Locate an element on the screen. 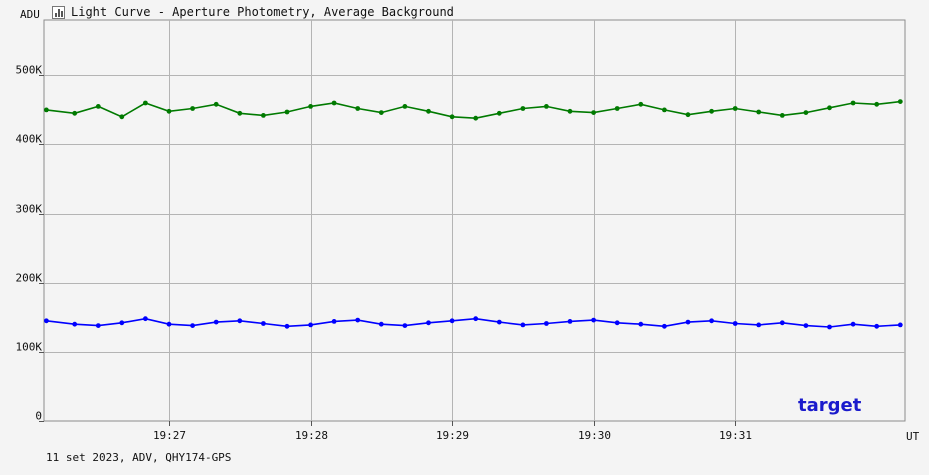 The width and height of the screenshot is (929, 475). x-tick-label: 19:30 is located at coordinates (594, 435).